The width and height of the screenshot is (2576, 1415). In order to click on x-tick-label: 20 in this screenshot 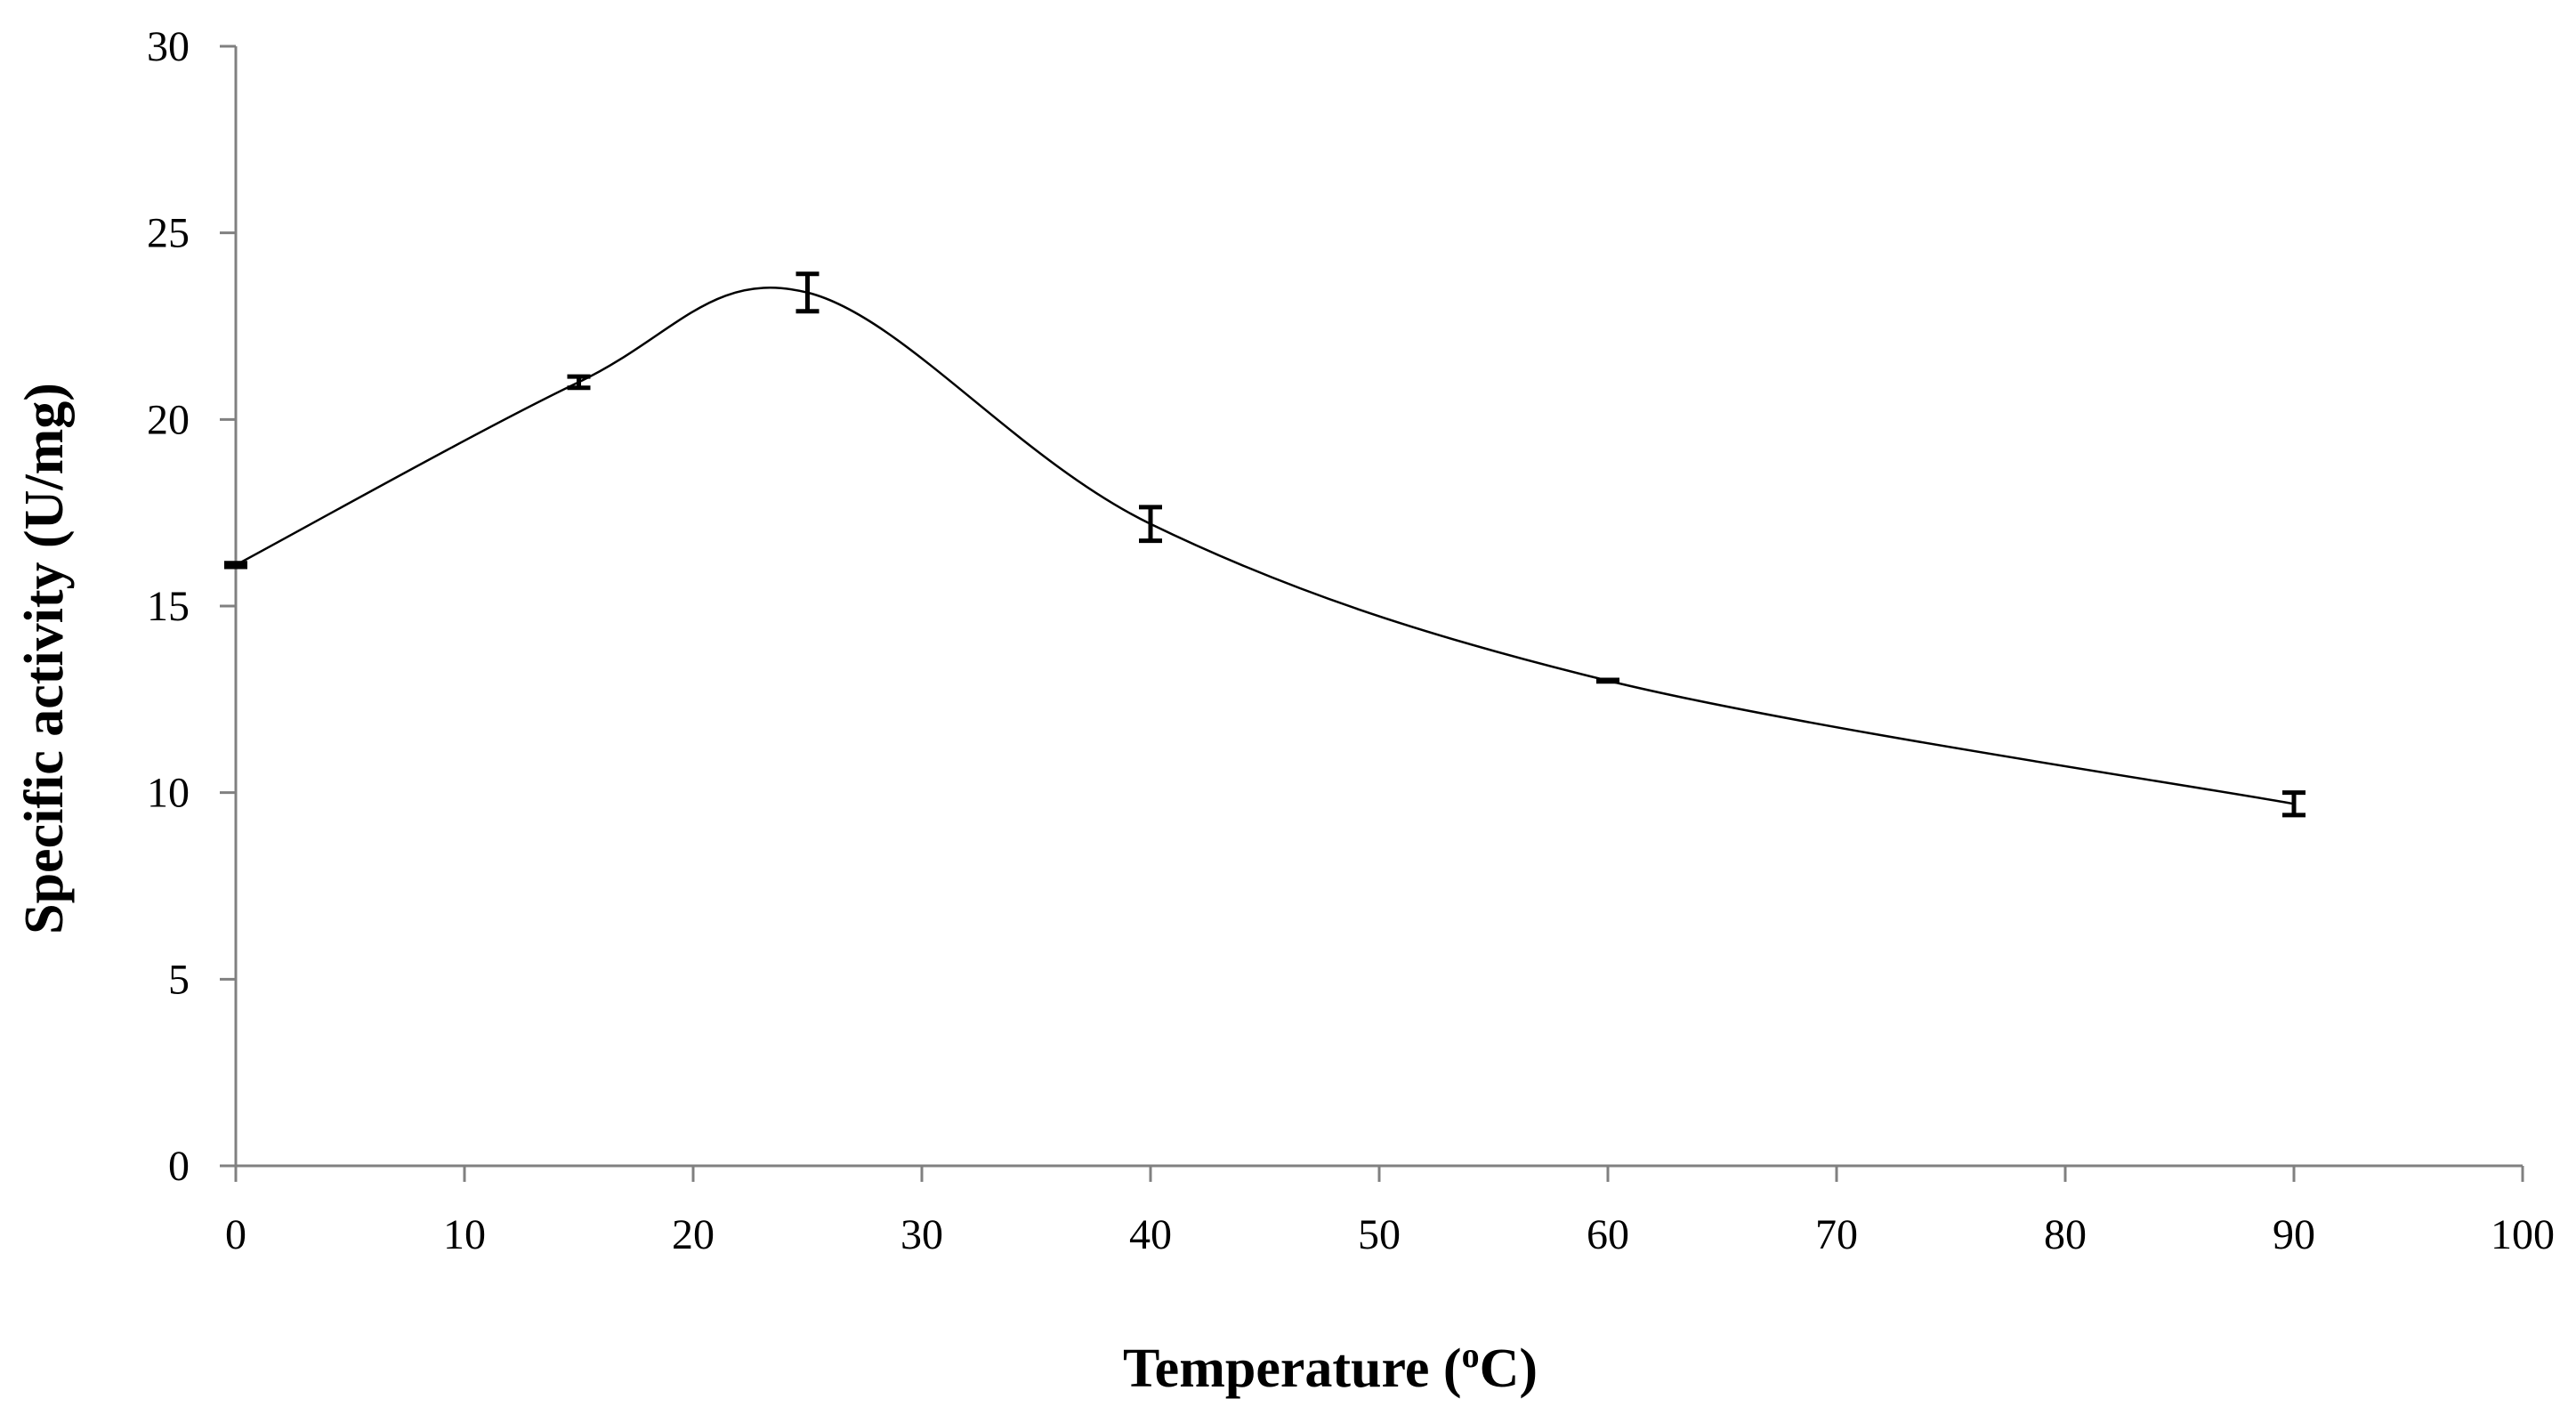, I will do `click(693, 1234)`.